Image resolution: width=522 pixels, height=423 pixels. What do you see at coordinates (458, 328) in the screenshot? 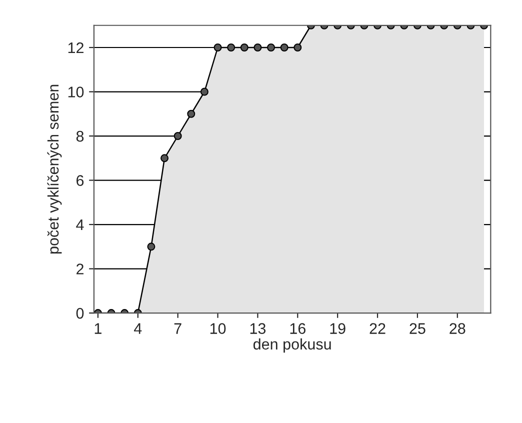
I see `x-tick-label: 28` at bounding box center [458, 328].